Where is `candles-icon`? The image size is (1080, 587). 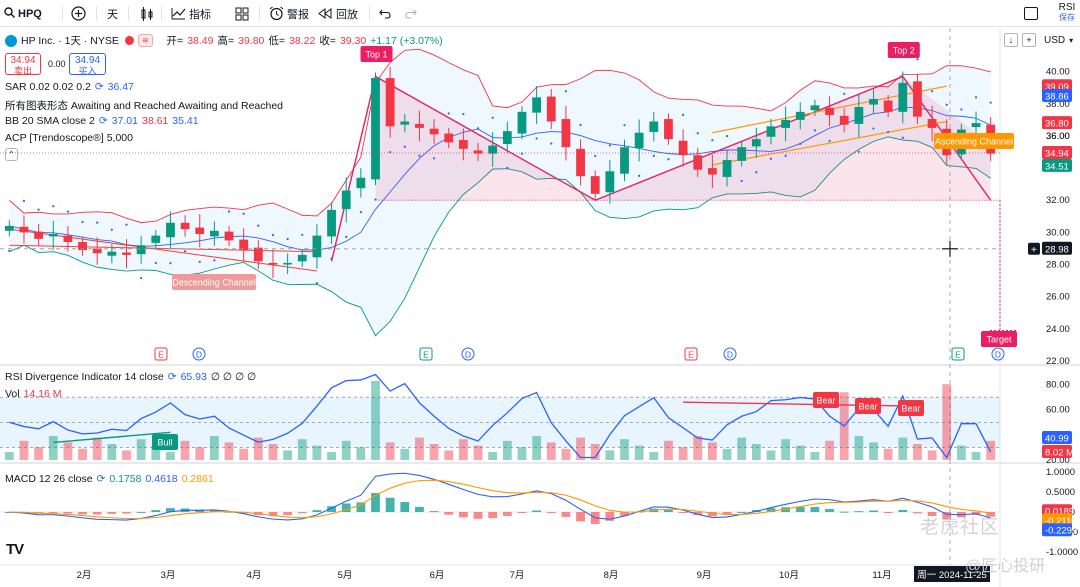 candles-icon is located at coordinates (147, 13).